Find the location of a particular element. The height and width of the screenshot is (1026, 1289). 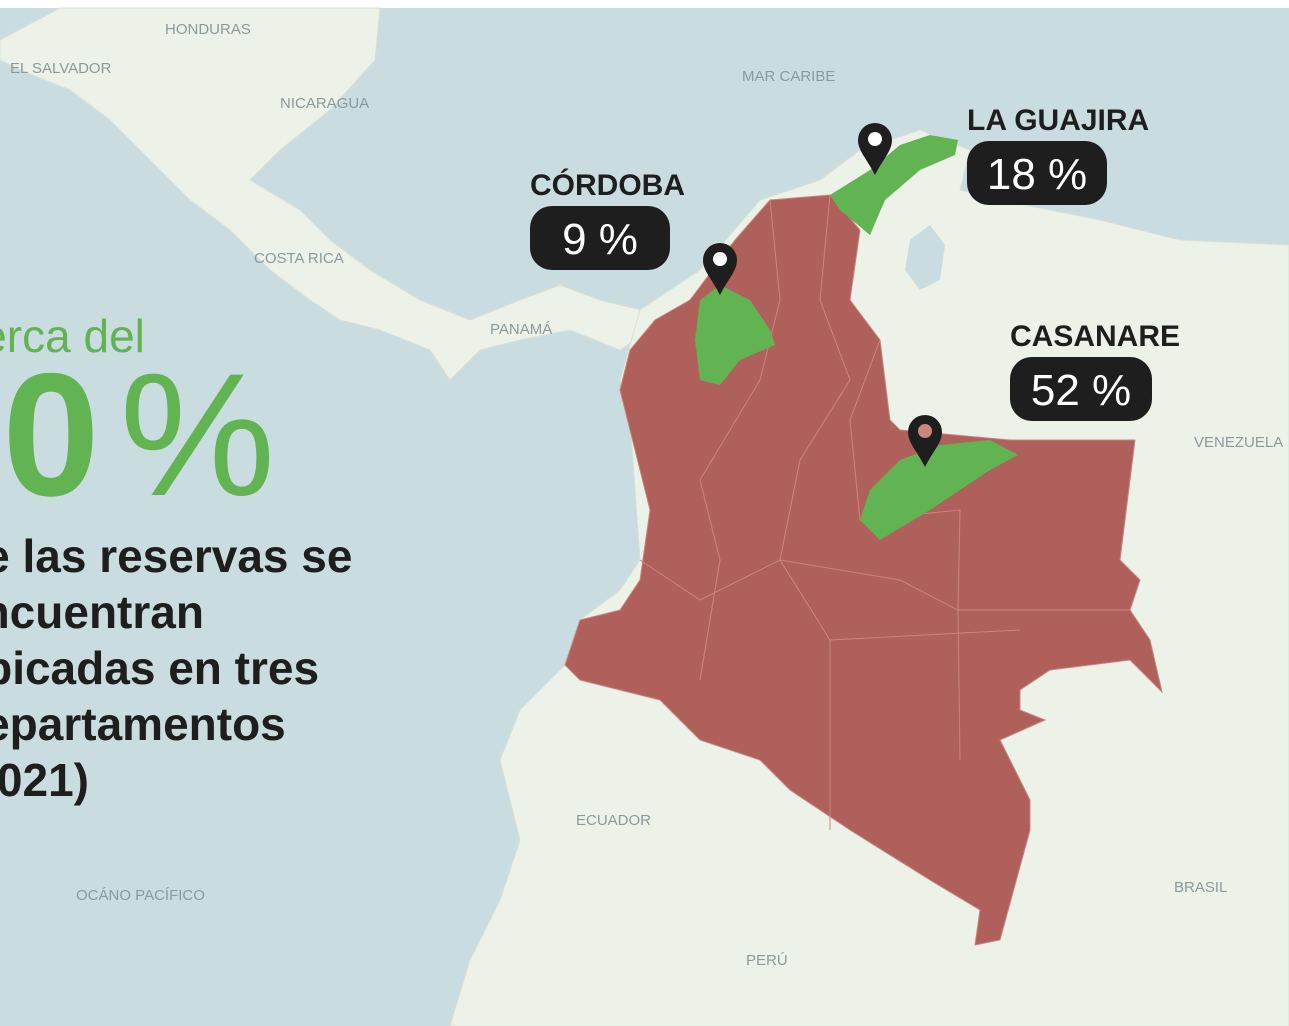

place-label: HONDURAS is located at coordinates (208, 29).